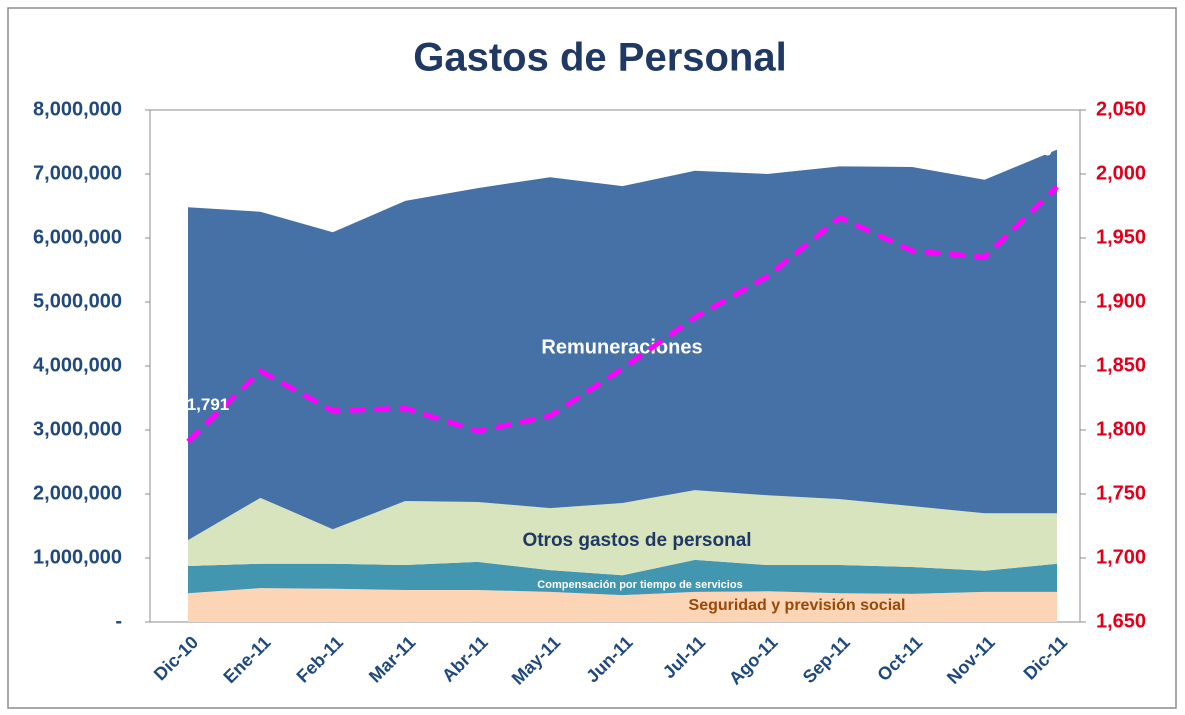 The width and height of the screenshot is (1185, 715). Describe the element at coordinates (77, 493) in the screenshot. I see `y-tick-label: 2,000,000` at that location.